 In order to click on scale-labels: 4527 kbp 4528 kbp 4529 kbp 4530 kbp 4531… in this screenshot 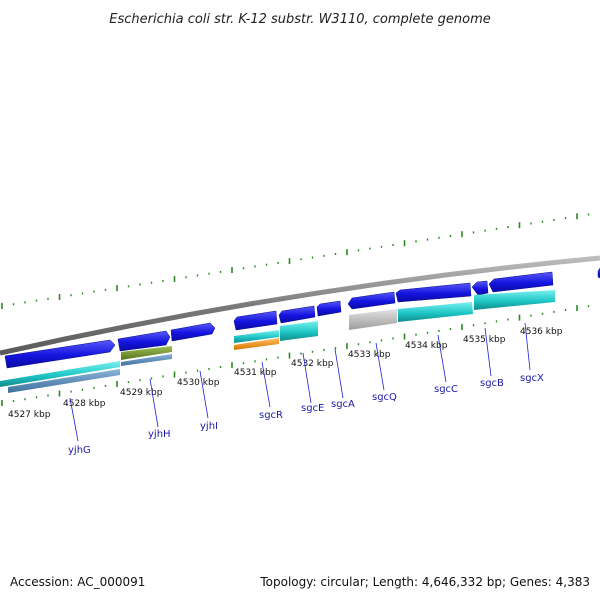, I will do `click(285, 373)`.